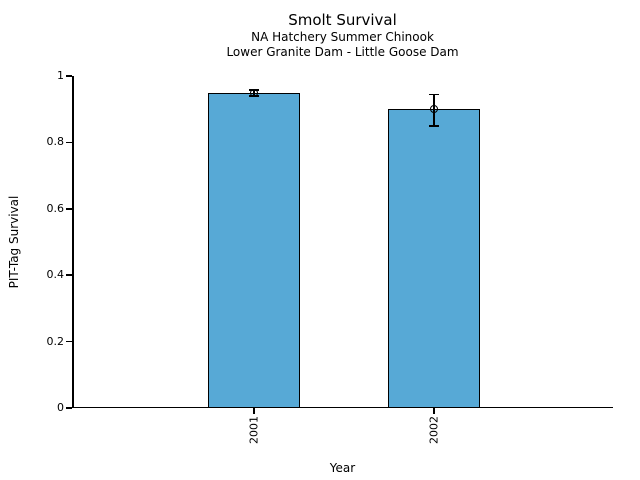  What do you see at coordinates (55, 275) in the screenshot?
I see `y-tick-label: 0.4` at bounding box center [55, 275].